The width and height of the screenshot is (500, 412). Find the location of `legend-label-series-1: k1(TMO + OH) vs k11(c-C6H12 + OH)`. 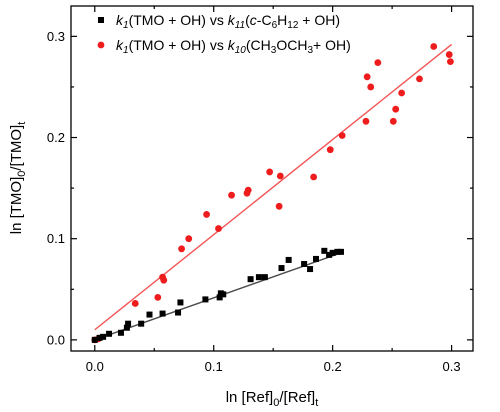

legend-label-series-1: k1(TMO + OH) vs k11(c-C6H12 + OH) is located at coordinates (228, 21).